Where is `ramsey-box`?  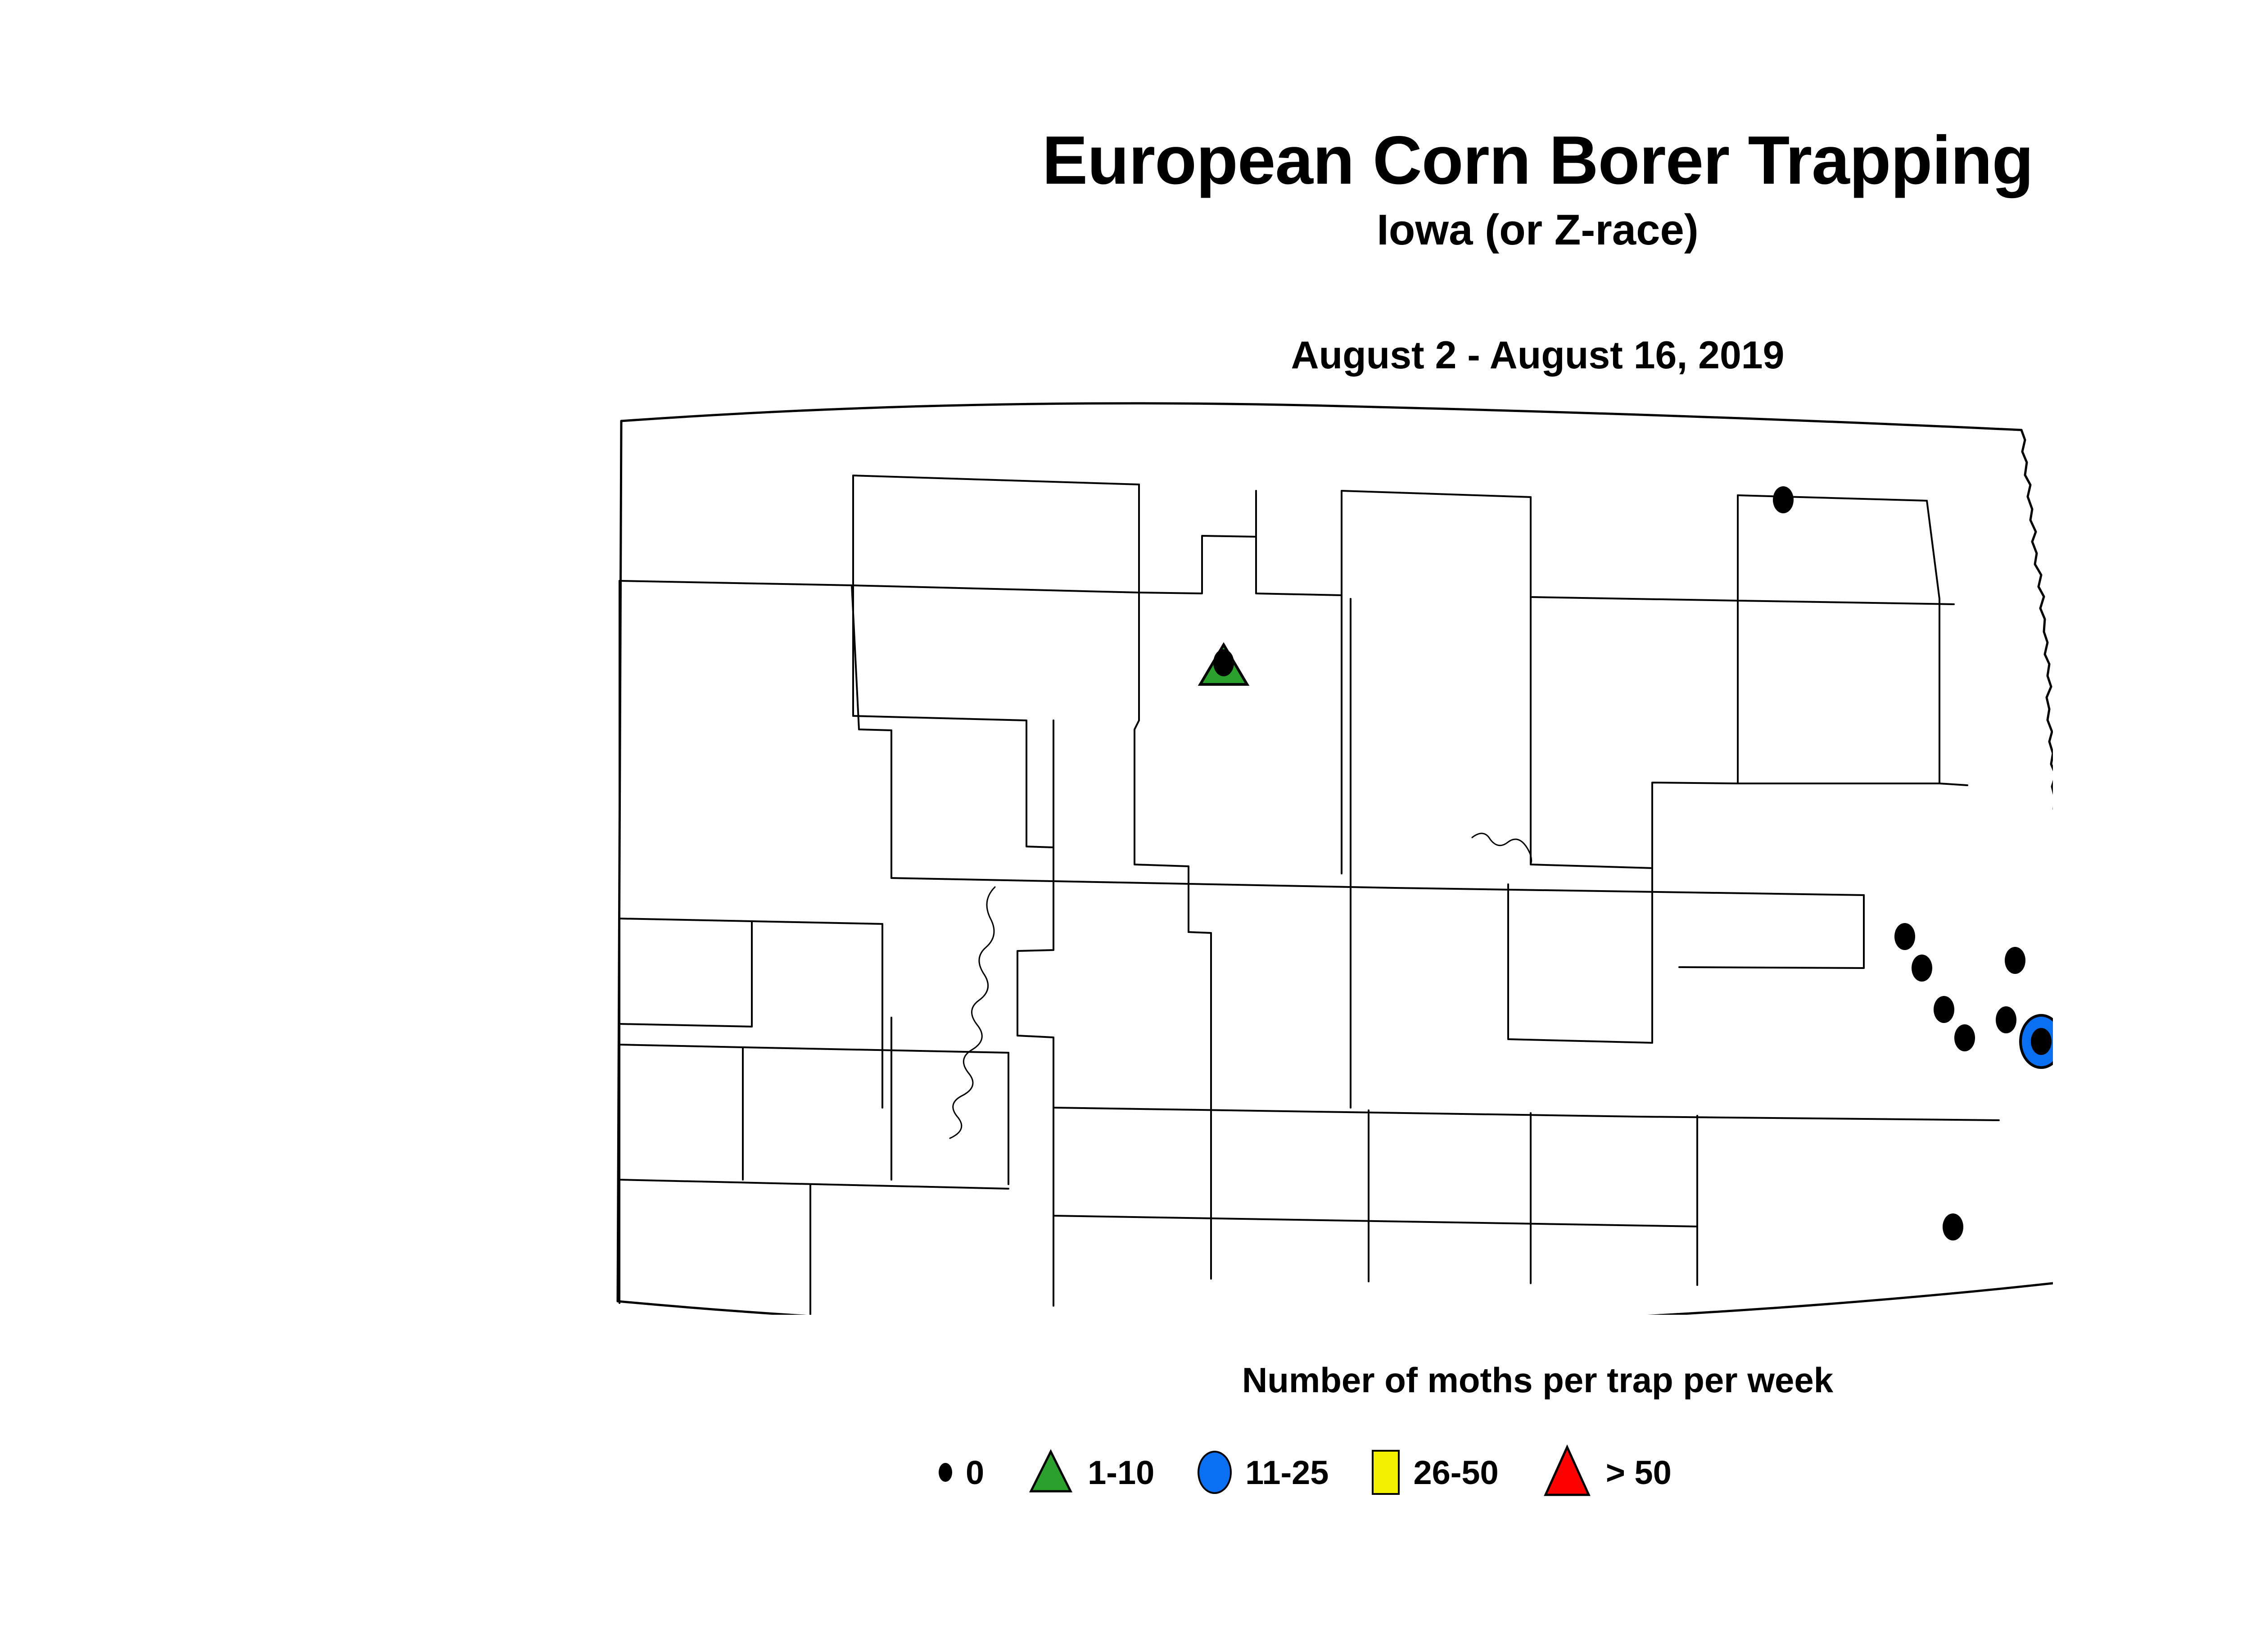
ramsey-box is located at coordinates (1695, 734).